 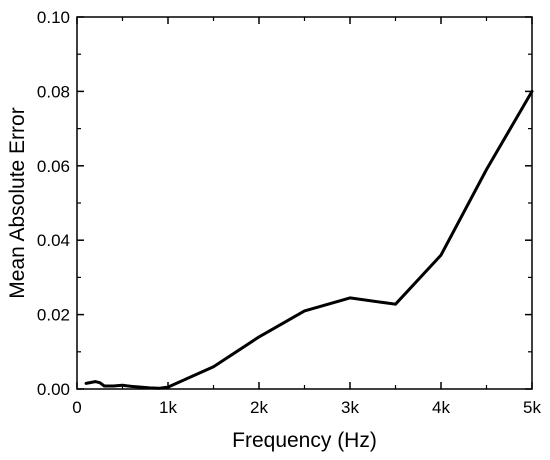 What do you see at coordinates (53, 166) in the screenshot?
I see `y-tick-label: 0.06` at bounding box center [53, 166].